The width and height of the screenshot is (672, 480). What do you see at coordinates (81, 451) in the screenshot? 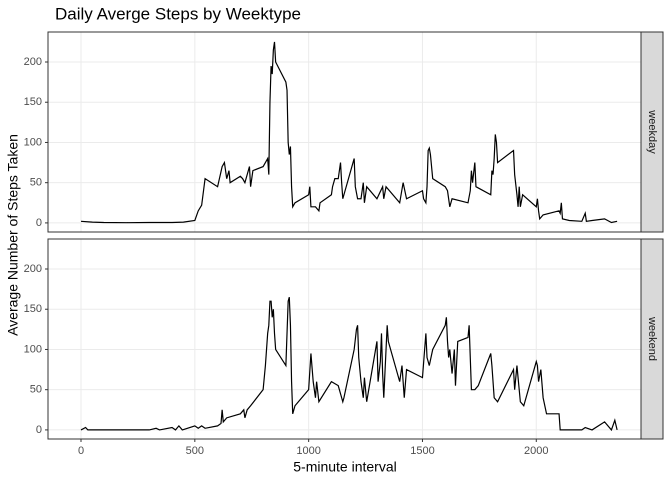
I see `x-tick-label: 0` at bounding box center [81, 451].